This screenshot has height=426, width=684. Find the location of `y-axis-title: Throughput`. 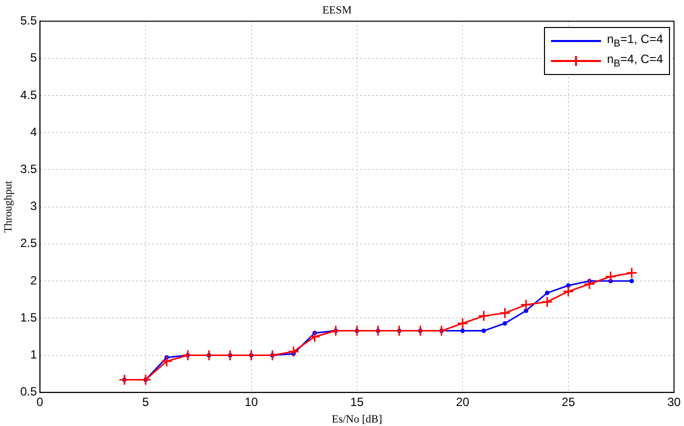

y-axis-title: Throughput is located at coordinates (8, 206).